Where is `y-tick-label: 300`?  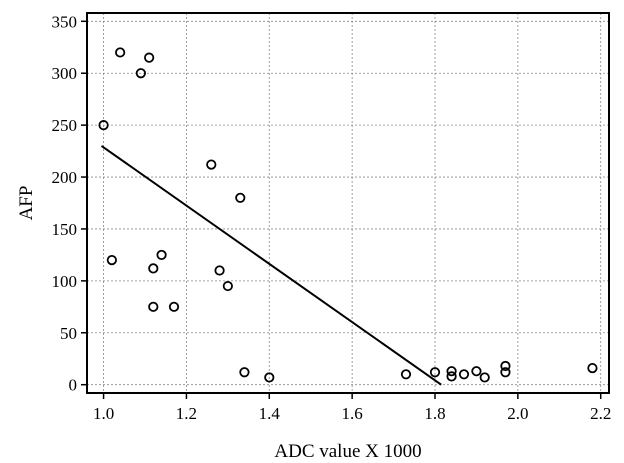 y-tick-label: 300 is located at coordinates (65, 73).